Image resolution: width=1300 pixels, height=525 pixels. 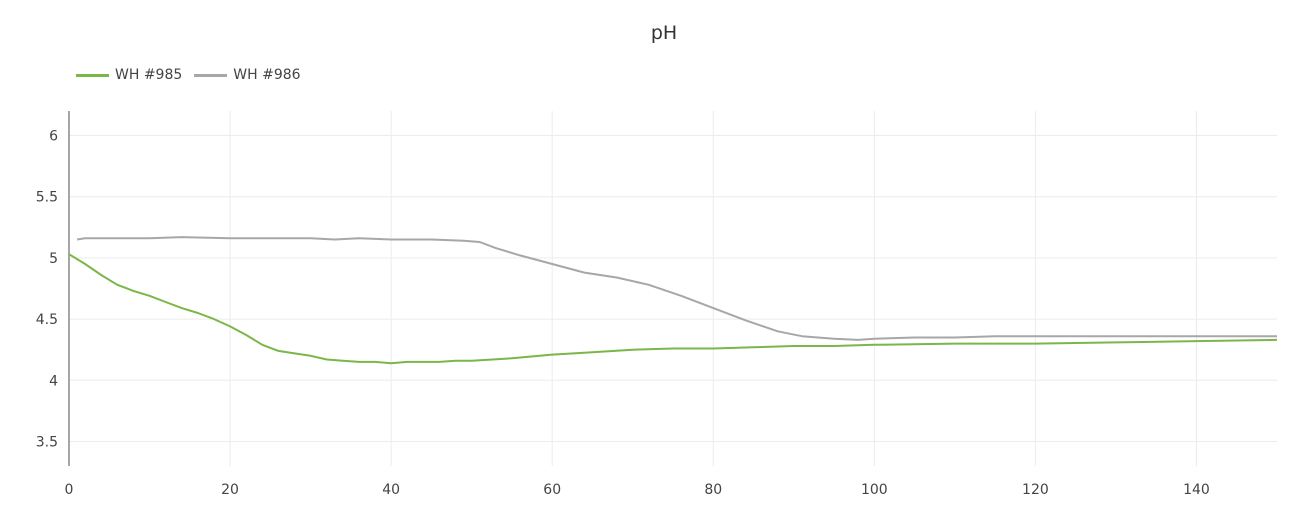 I want to click on x-tick-label: 20, so click(x=230, y=490).